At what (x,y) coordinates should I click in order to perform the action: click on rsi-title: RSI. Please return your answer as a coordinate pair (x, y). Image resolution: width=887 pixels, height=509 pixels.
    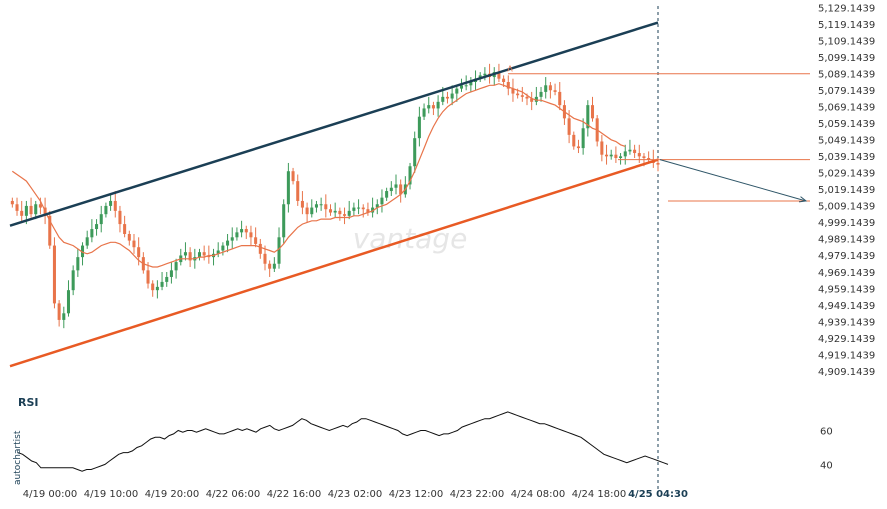
    Looking at the image, I should click on (28, 402).